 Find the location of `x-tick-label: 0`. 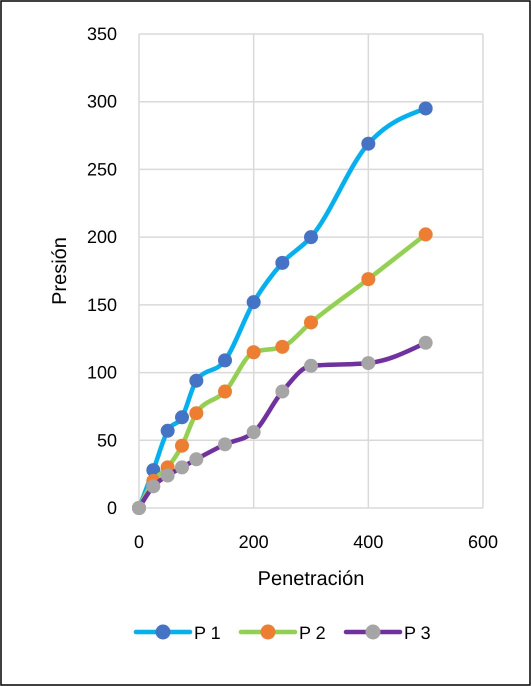

x-tick-label: 0 is located at coordinates (139, 542).